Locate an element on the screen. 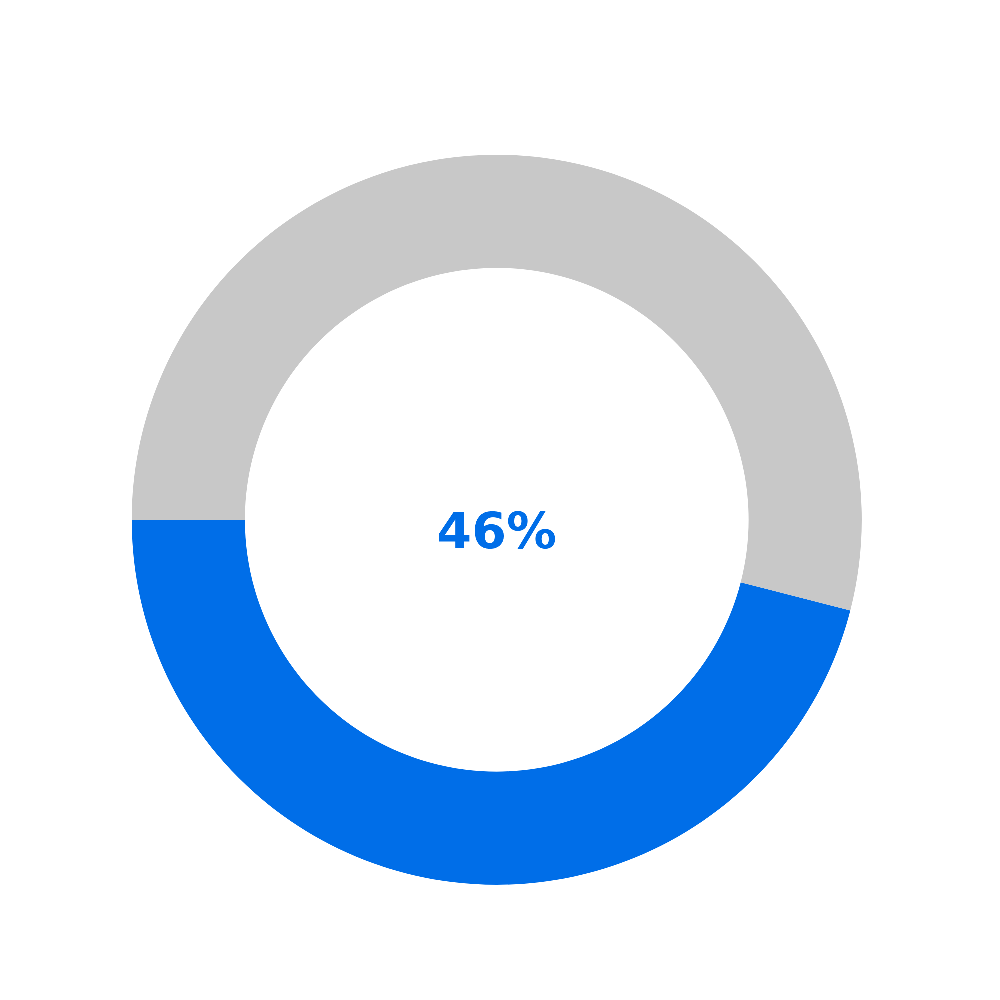 The height and width of the screenshot is (1000, 1000). text: 46% is located at coordinates (497, 530).